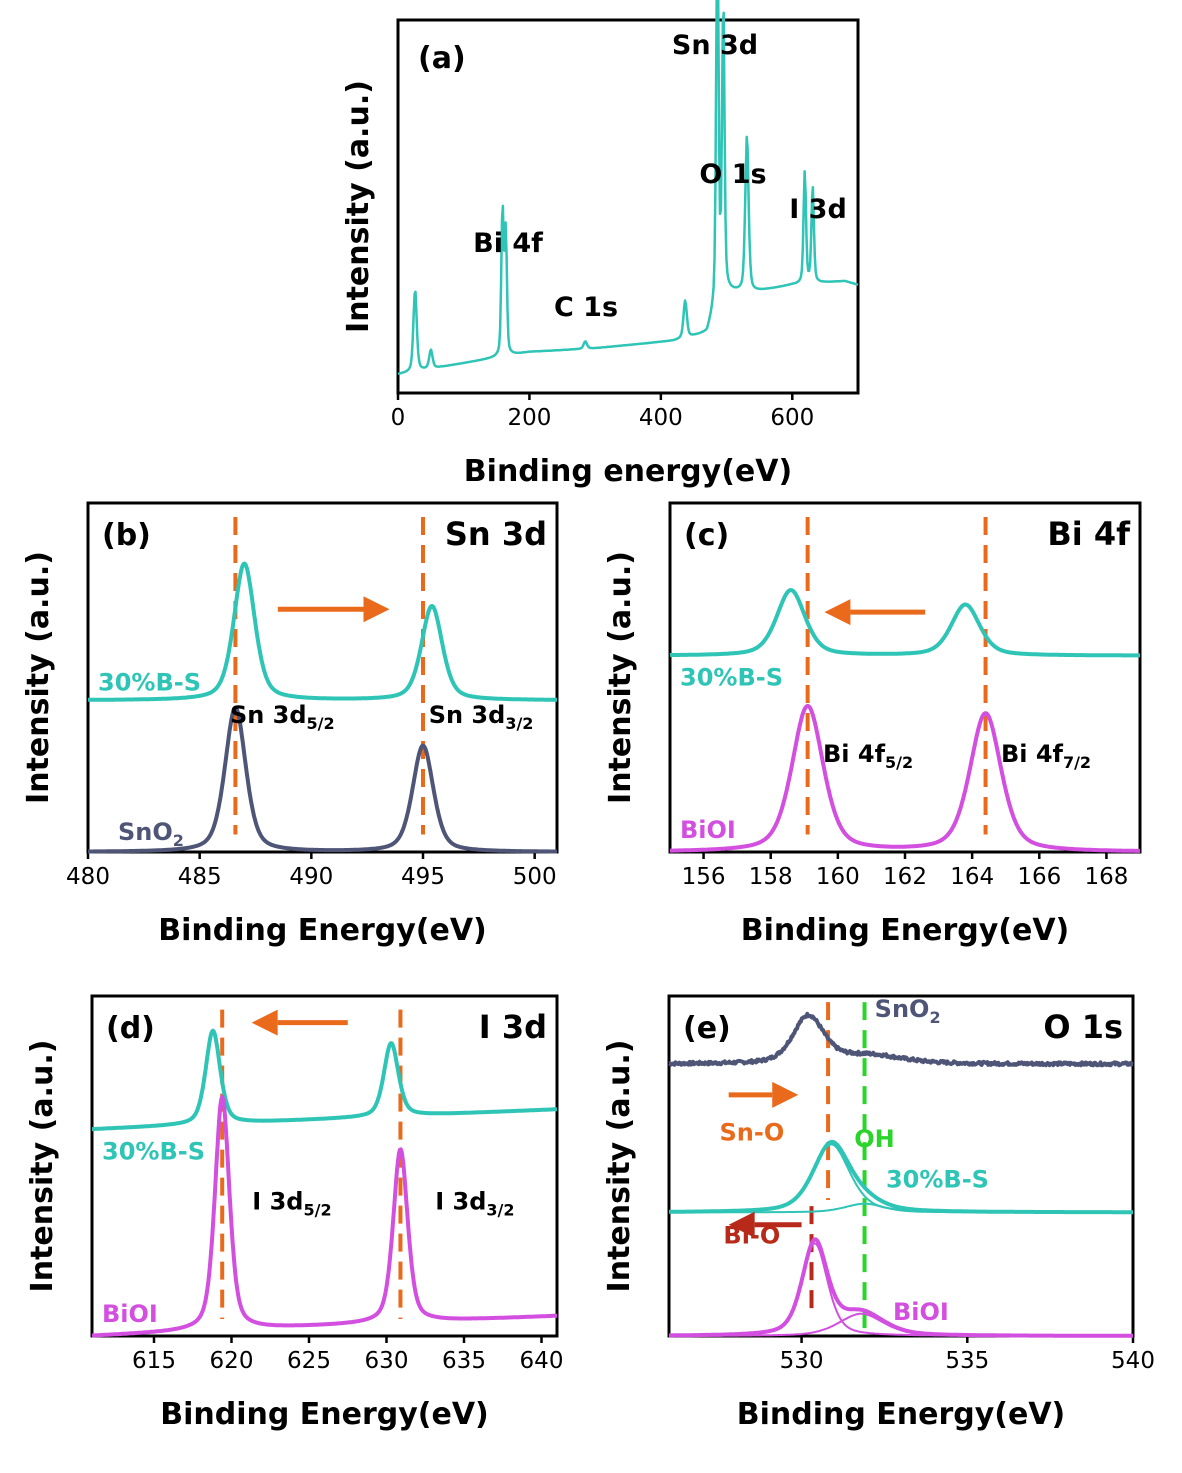 This screenshot has width=1182, height=1473. Describe the element at coordinates (282, 717) in the screenshot. I see `peak-annotation: Sn 3d5/2` at that location.